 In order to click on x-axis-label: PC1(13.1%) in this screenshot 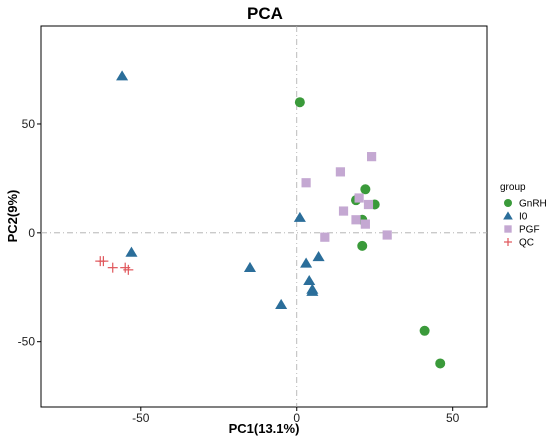, I will do `click(264, 428)`.